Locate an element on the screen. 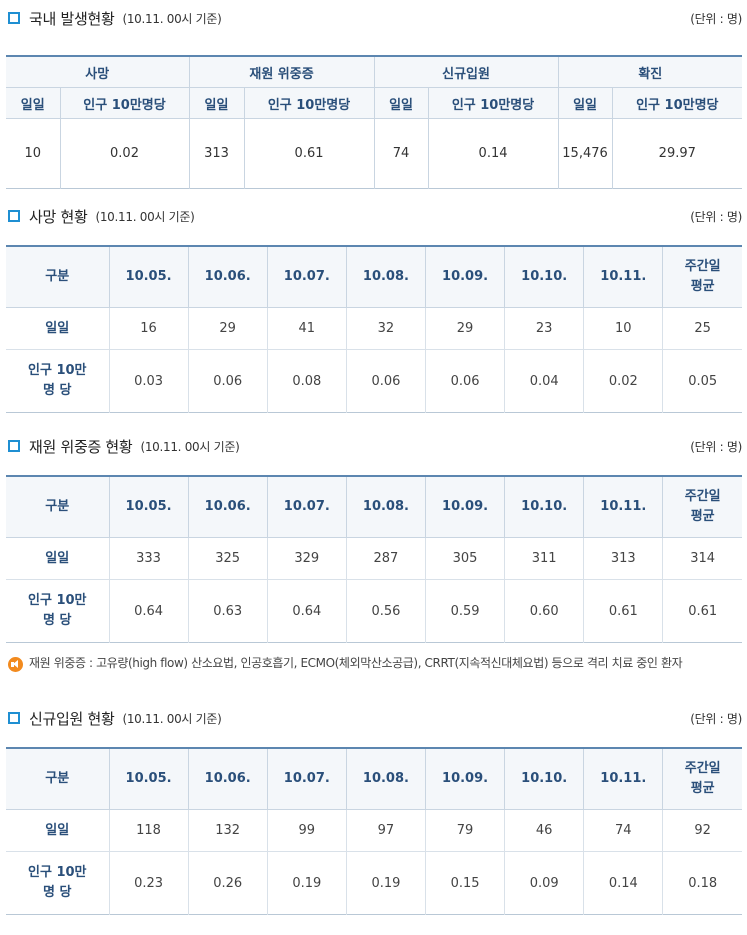 The height and width of the screenshot is (935, 747). death-per100k-value: 0.03 is located at coordinates (148, 381).